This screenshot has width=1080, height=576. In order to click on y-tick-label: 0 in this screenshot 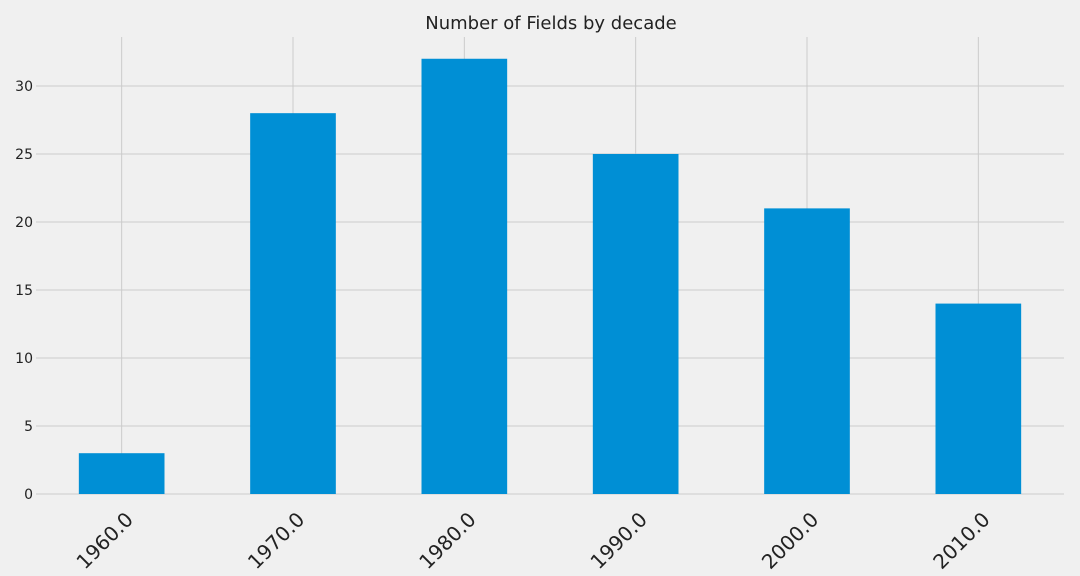, I will do `click(28, 495)`.